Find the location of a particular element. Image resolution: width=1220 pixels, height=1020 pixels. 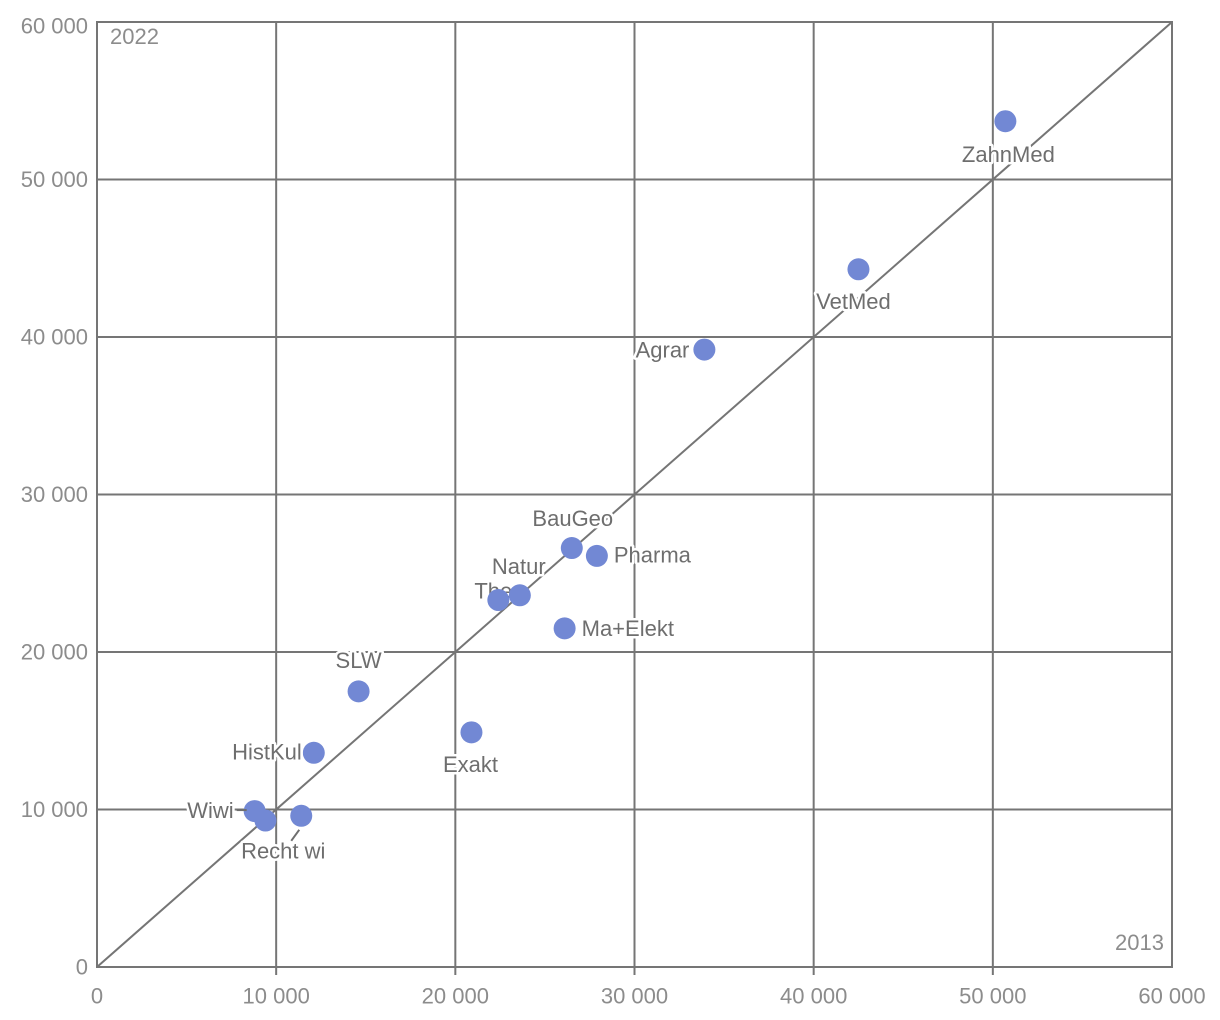

point-label: Pharma is located at coordinates (653, 555).